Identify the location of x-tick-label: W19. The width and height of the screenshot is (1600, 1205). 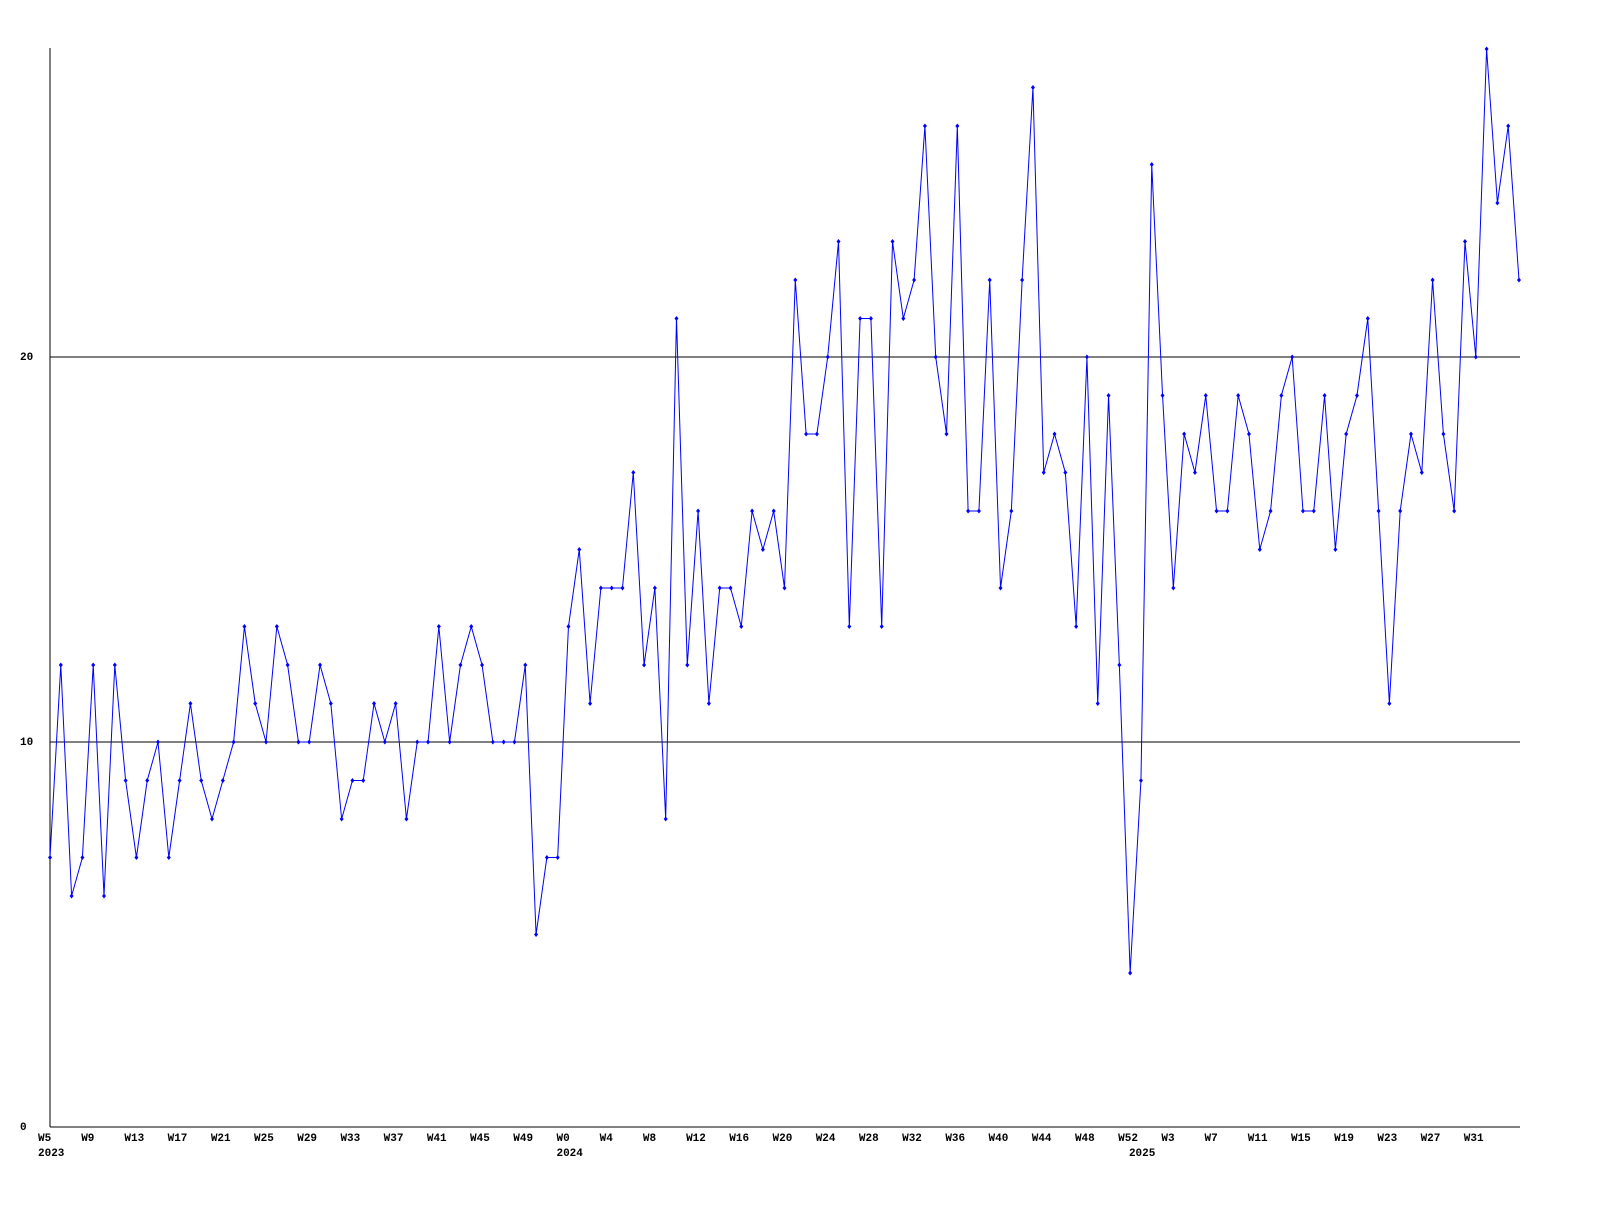
(1344, 1139).